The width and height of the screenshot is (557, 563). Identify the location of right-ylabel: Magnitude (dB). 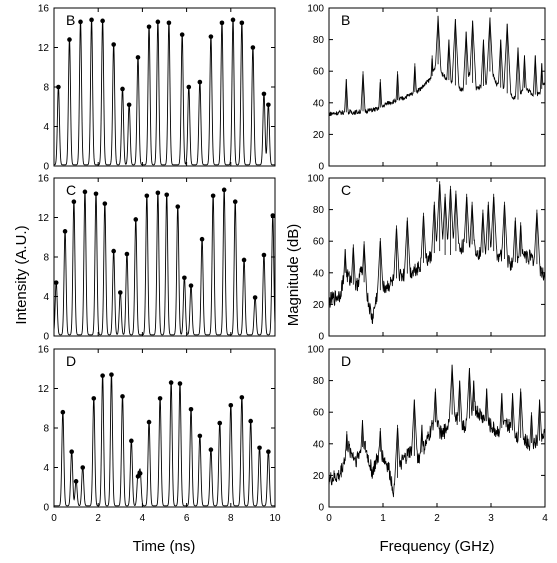
(293, 275).